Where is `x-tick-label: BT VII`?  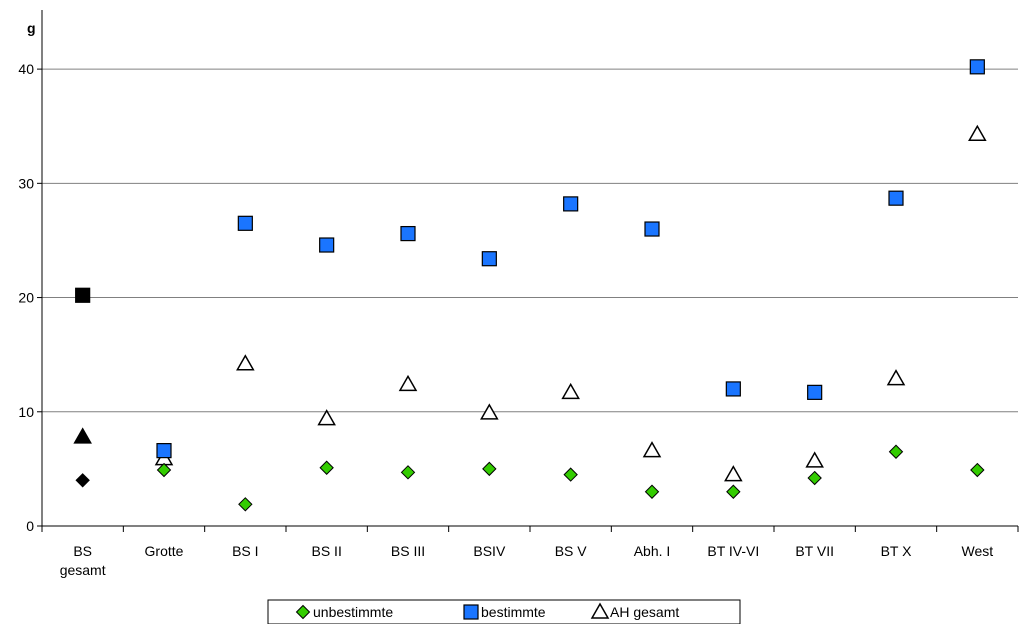 x-tick-label: BT VII is located at coordinates (814, 551).